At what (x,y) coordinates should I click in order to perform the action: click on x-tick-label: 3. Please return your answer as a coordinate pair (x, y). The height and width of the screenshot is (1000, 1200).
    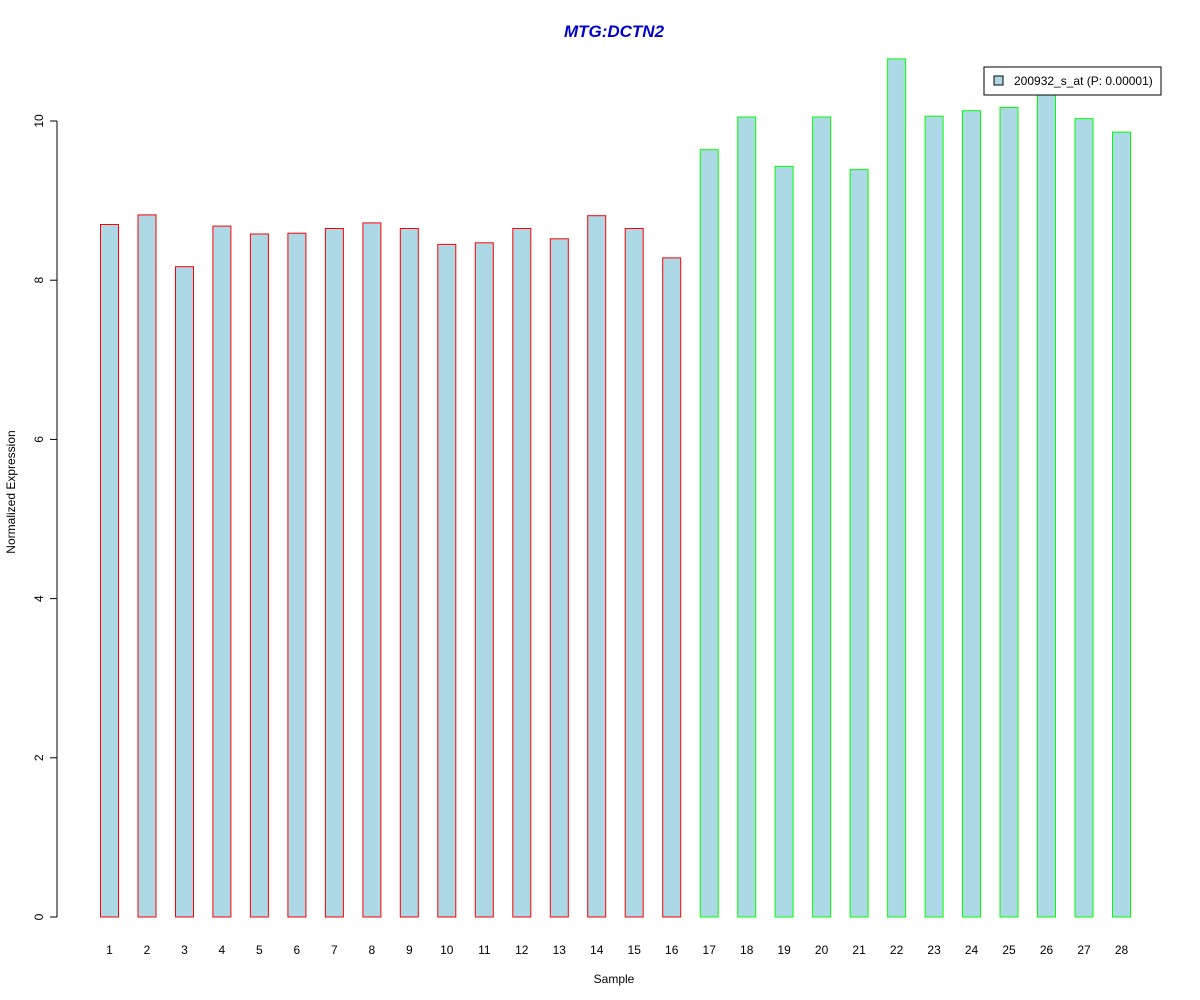
    Looking at the image, I should click on (184, 950).